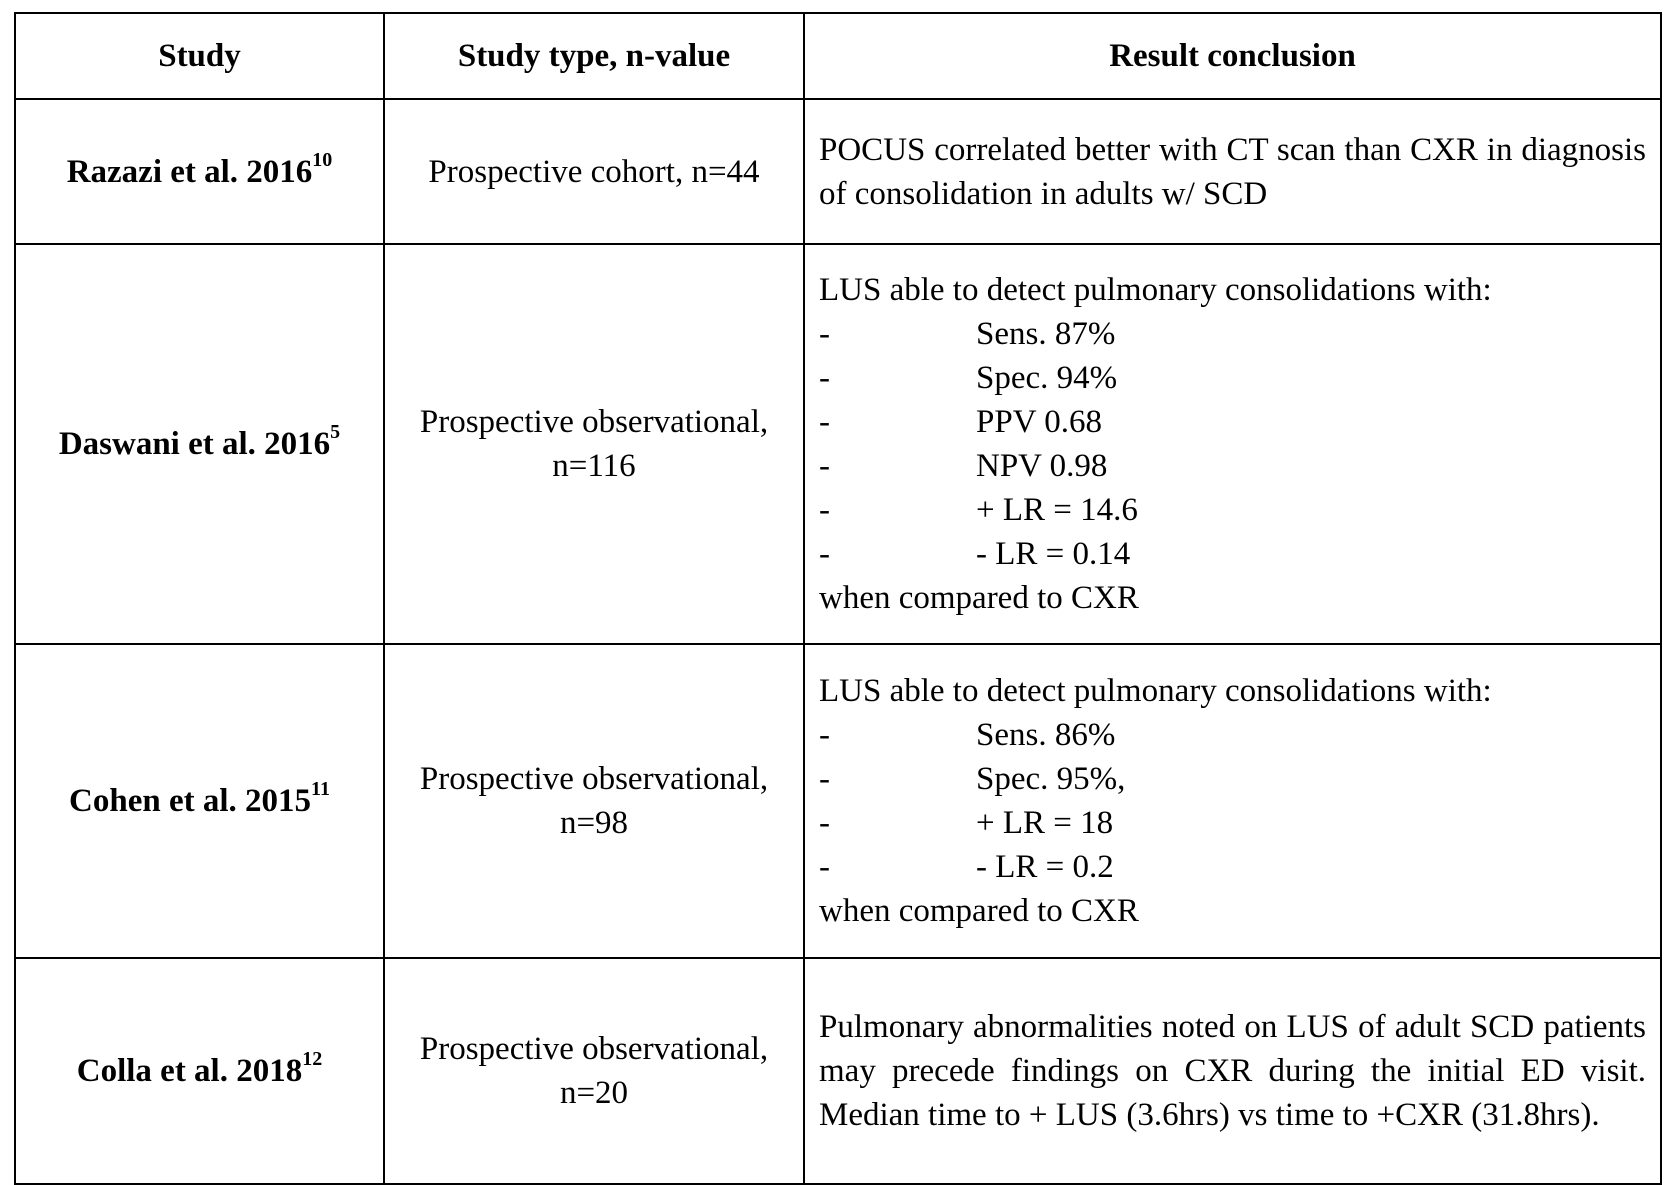 This screenshot has height=1185, width=1672. Describe the element at coordinates (594, 466) in the screenshot. I see `study-n-value: n=116` at that location.